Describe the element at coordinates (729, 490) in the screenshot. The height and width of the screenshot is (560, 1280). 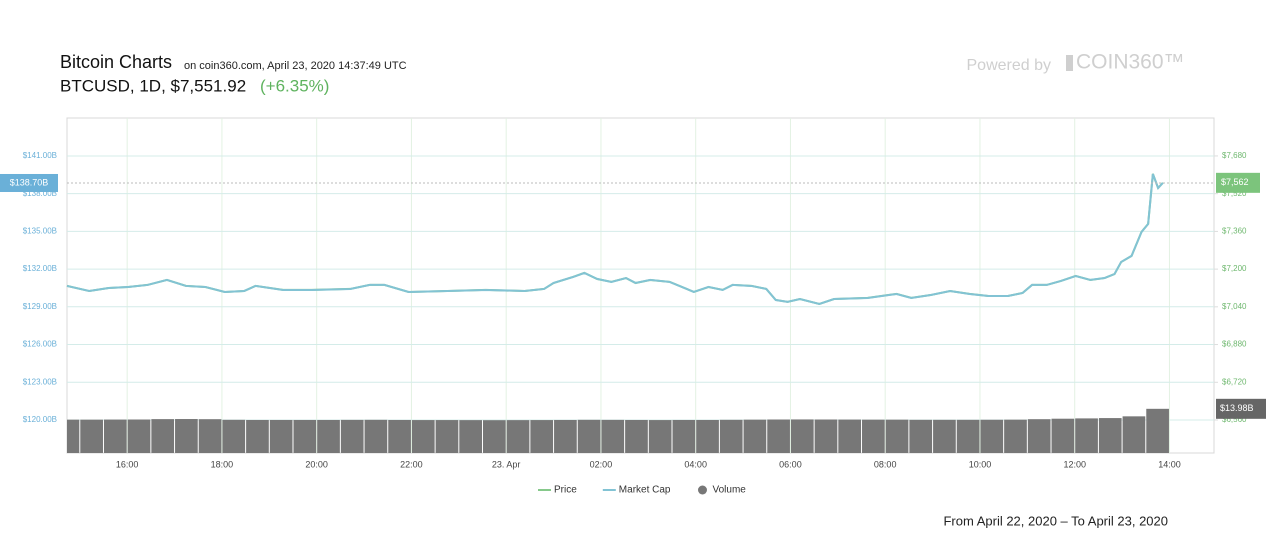
I see `legend-label: Volume` at that location.